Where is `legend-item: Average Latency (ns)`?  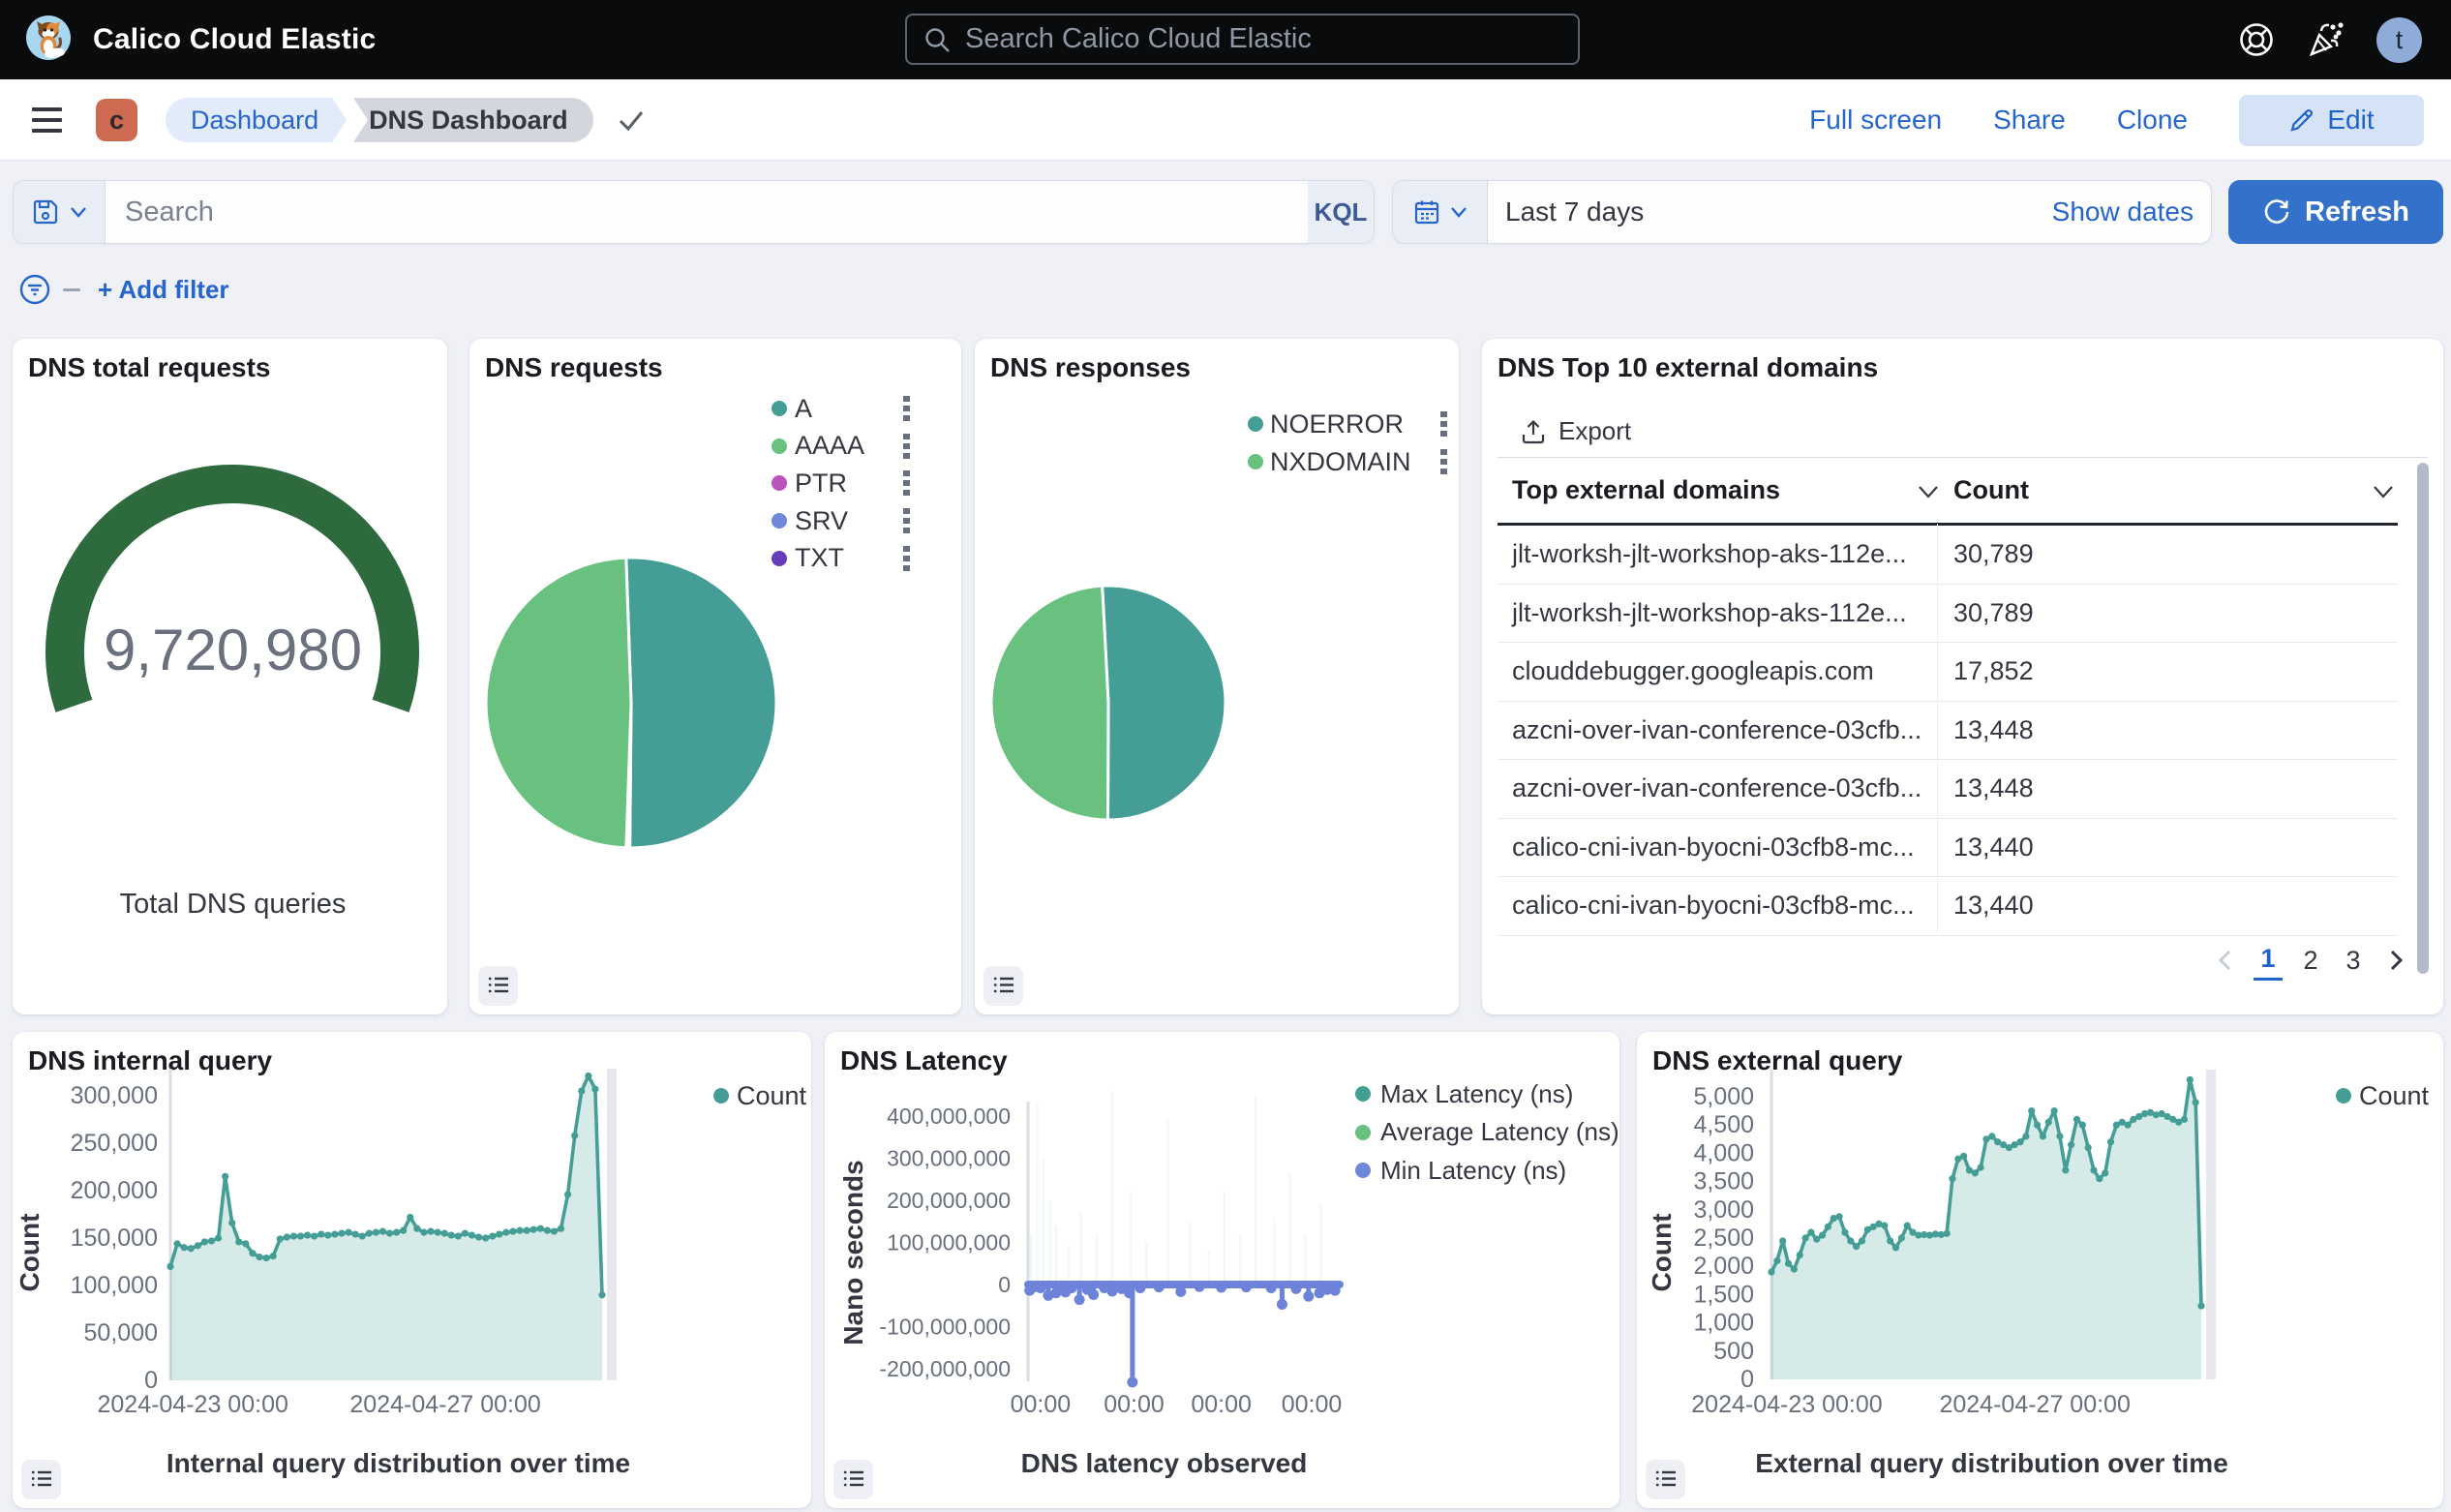
legend-item: Average Latency (ns) is located at coordinates (1487, 1132).